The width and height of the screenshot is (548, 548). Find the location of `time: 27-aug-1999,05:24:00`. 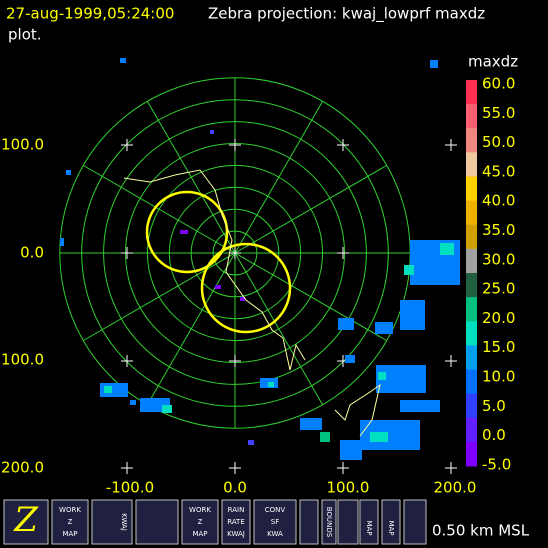

time: 27-aug-1999,05:24:00 is located at coordinates (90, 14).